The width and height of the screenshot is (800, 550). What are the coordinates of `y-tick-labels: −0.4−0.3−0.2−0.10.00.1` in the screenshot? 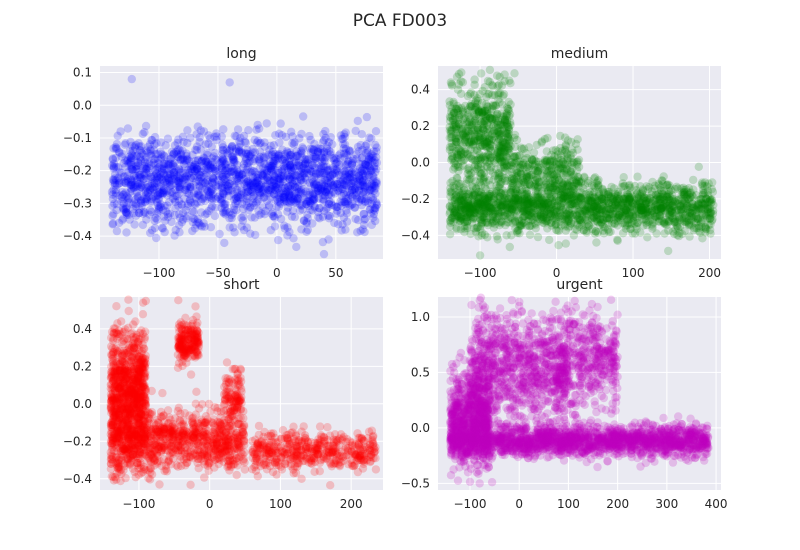 It's located at (77, 155).